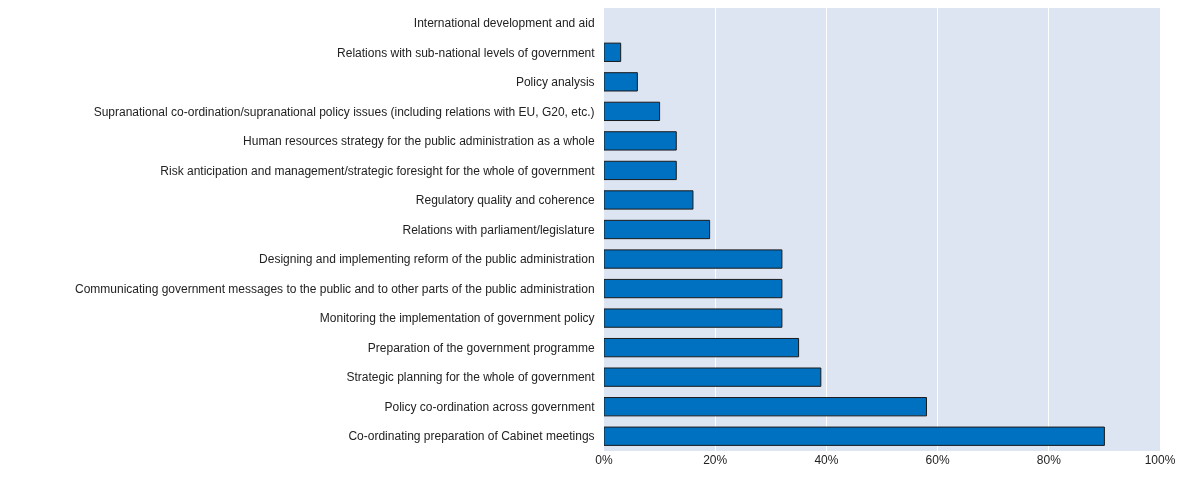 The height and width of the screenshot is (477, 1180). I want to click on y-tick-label: Supranational co-ordination/supranational policy issues (including relations with EU, G20, etc.), so click(344, 111).